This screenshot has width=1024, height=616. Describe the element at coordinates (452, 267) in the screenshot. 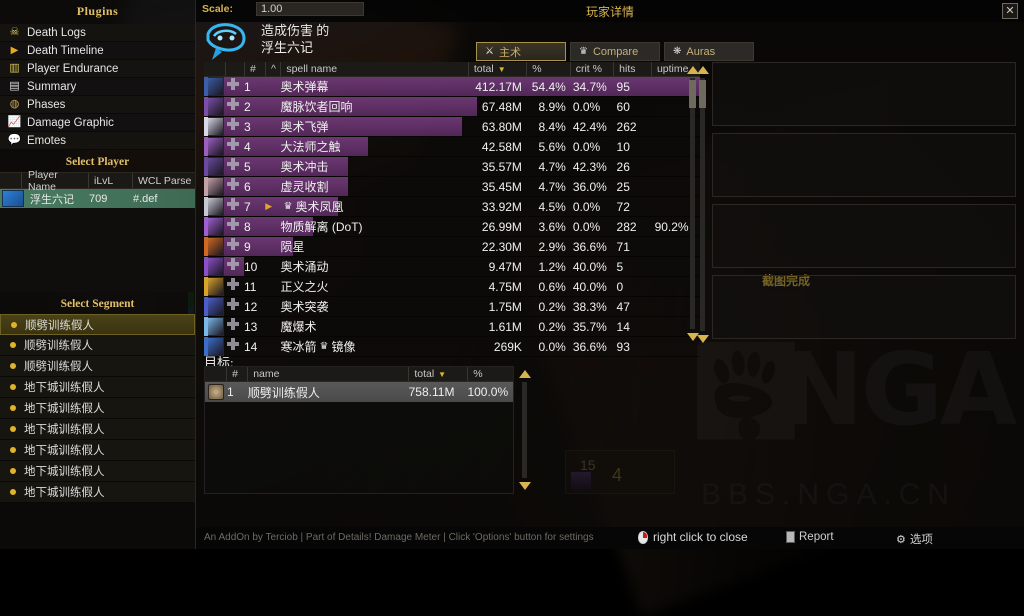

I see `table-row: 10 奥术涌动 9.47M 1.2% 40.0% 5` at that location.